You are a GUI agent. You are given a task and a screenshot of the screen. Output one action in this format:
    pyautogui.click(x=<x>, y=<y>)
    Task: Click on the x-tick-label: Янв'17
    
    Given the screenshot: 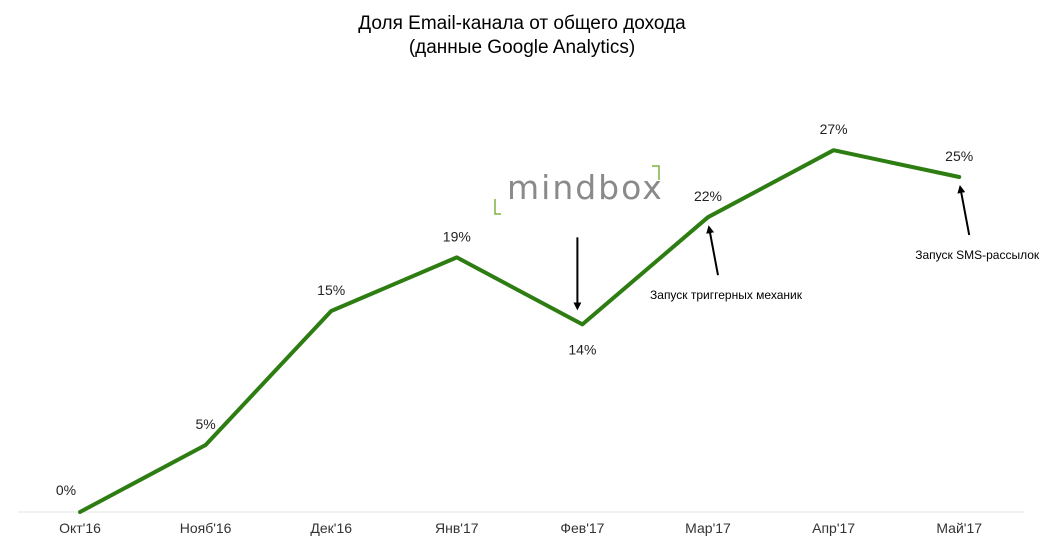 What is the action you would take?
    pyautogui.click(x=457, y=528)
    